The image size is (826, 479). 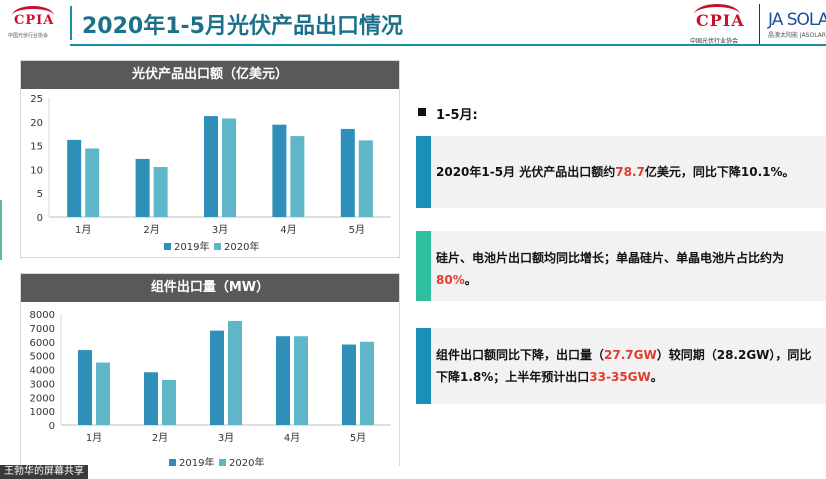 I want to click on y-tick-label: 20, so click(x=36, y=123).